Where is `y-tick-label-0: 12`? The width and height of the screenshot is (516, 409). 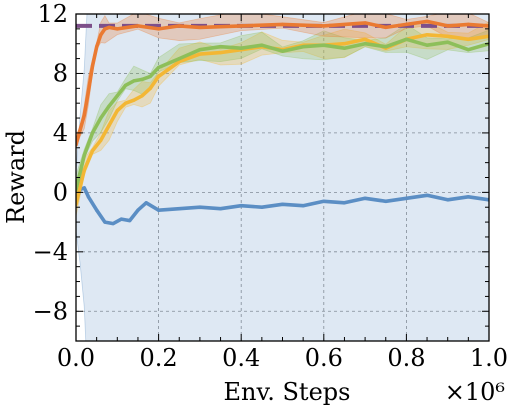 y-tick-label-0: 12 is located at coordinates (52, 14).